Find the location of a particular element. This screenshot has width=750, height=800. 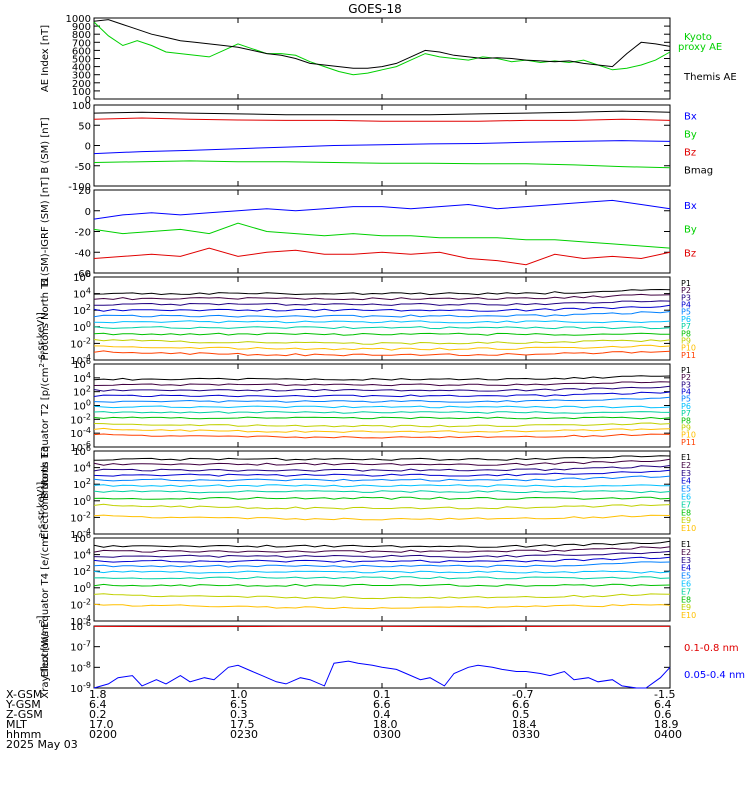

footer-value: 1.8 is located at coordinates (98, 694).